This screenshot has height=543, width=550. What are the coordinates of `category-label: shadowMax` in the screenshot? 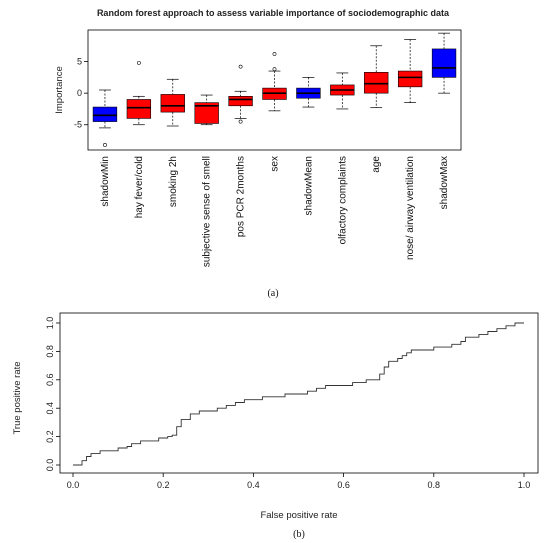 It's located at (444, 182).